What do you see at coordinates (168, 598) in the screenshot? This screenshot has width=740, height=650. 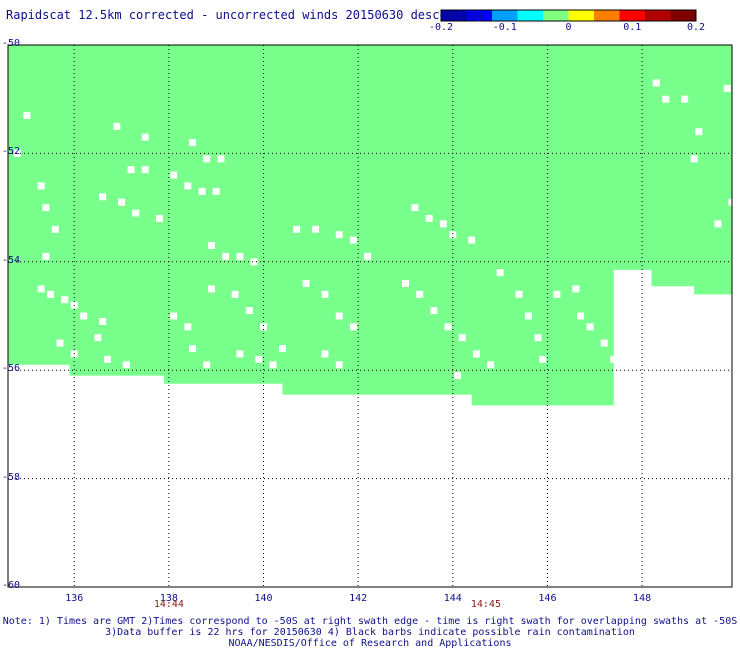 I see `x-tick-label: 138` at bounding box center [168, 598].